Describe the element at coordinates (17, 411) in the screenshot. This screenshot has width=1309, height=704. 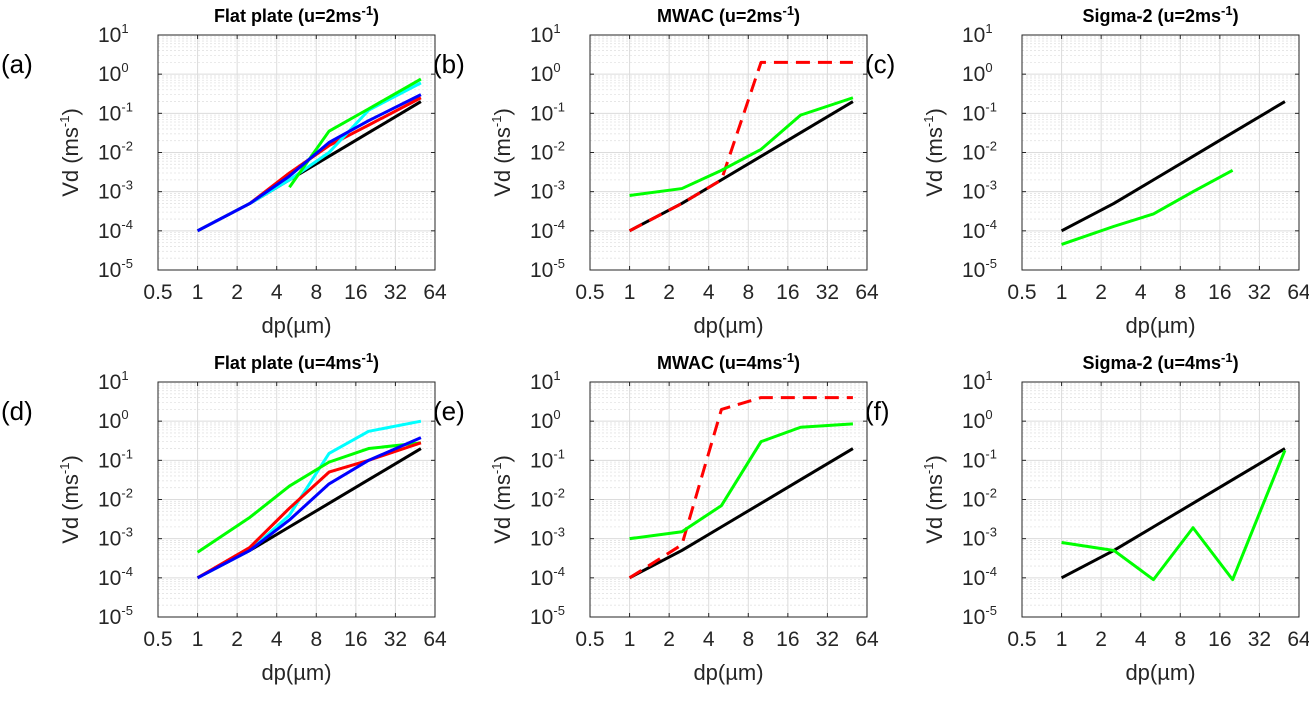
I see `panel-label: (d)` at that location.